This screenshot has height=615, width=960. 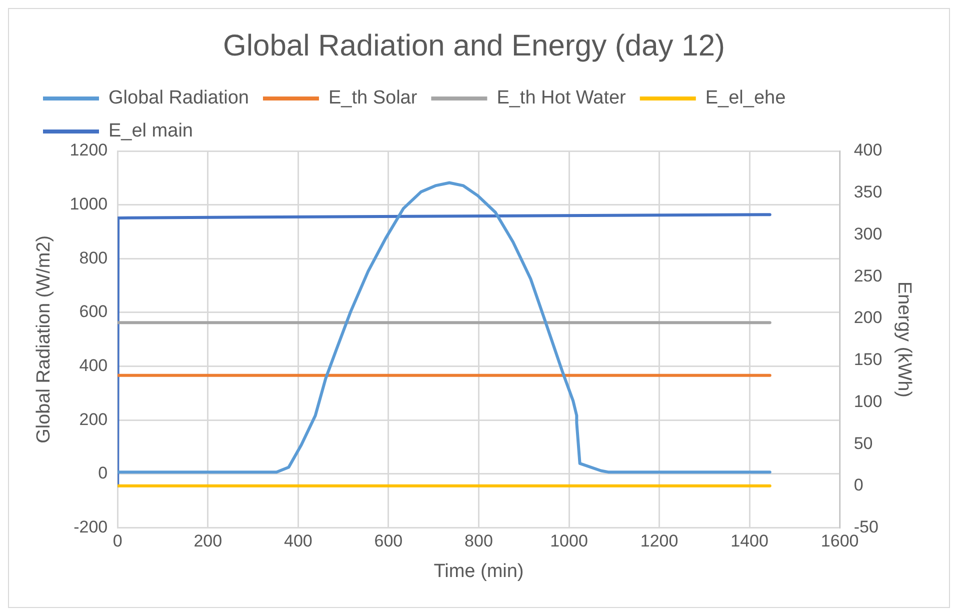 What do you see at coordinates (93, 365) in the screenshot?
I see `y-tick-label: 400` at bounding box center [93, 365].